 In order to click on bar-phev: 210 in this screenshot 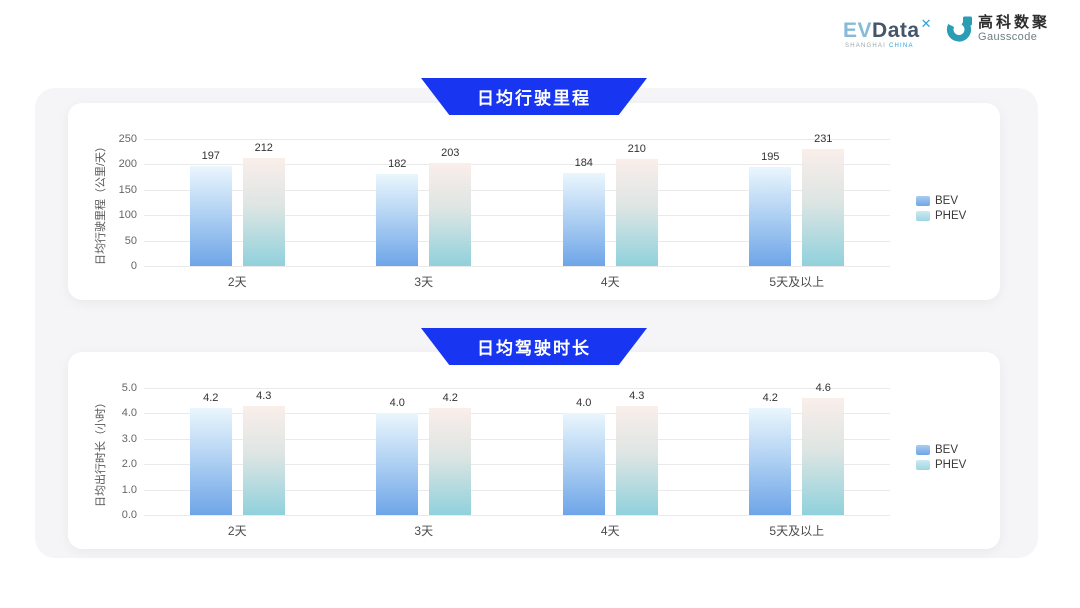, I will do `click(636, 204)`.